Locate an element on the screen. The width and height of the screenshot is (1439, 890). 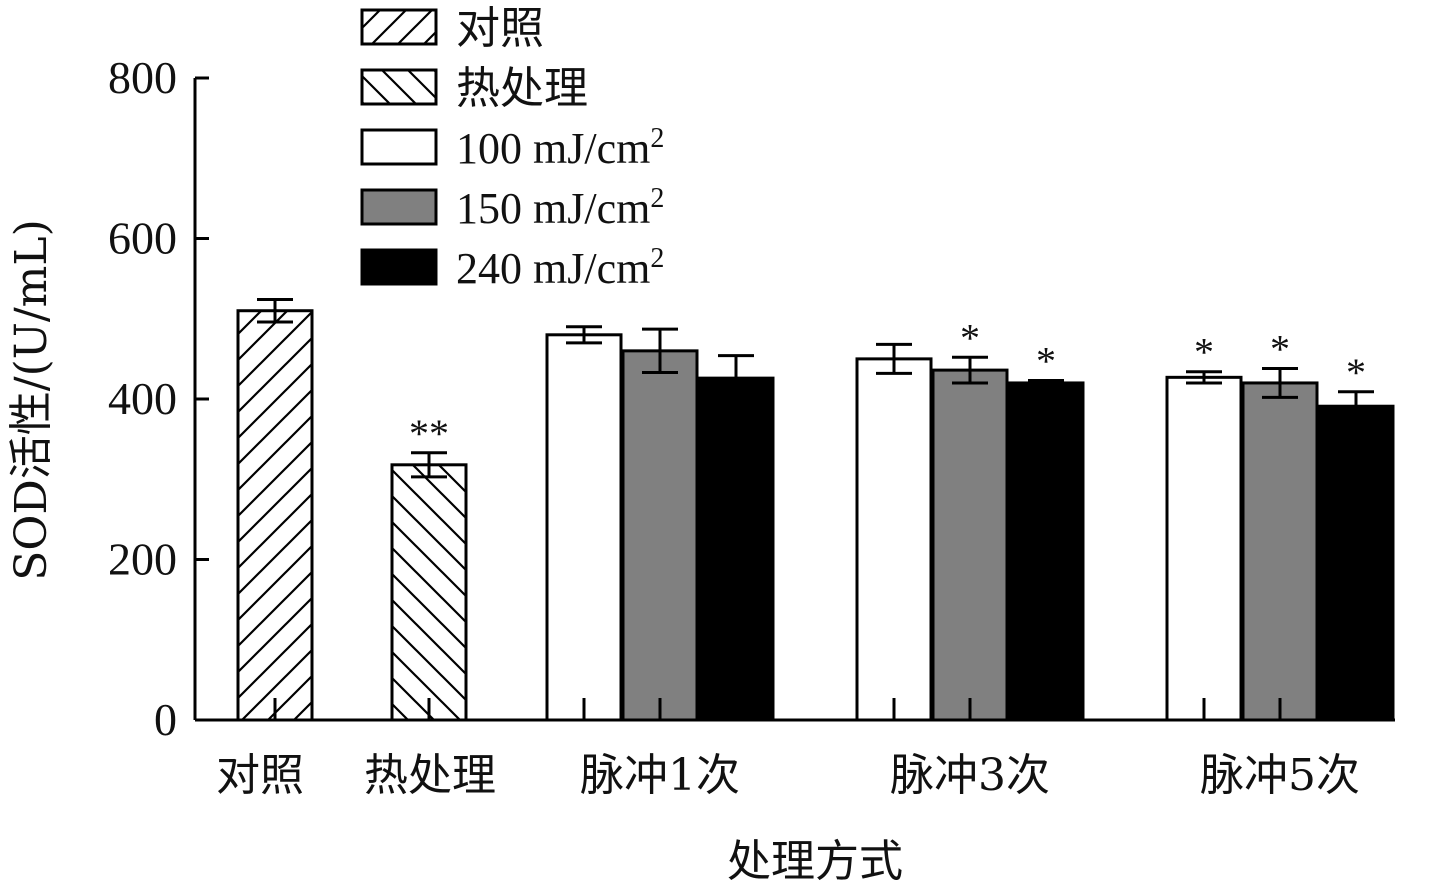
bar-group: ** is located at coordinates (429, 566).